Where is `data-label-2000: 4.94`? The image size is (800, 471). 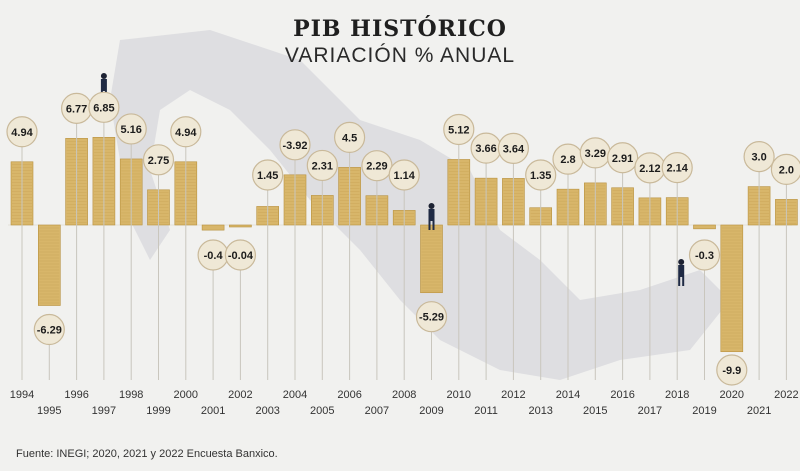
data-label-2000: 4.94 is located at coordinates (186, 133).